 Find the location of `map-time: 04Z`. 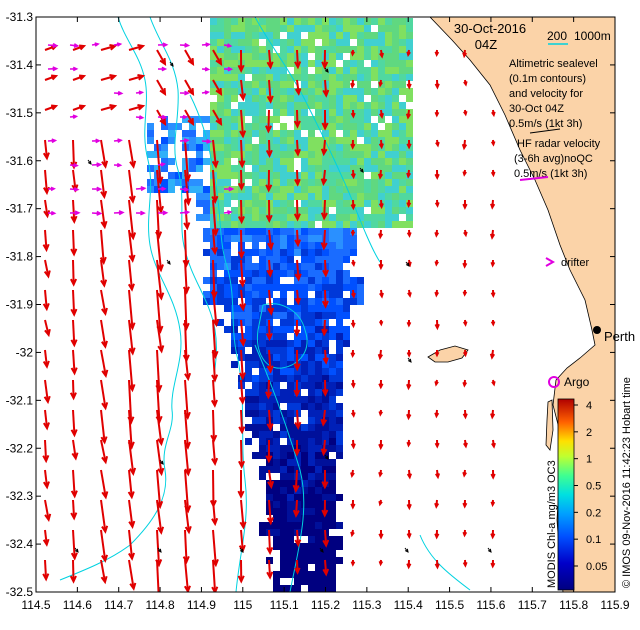

map-time: 04Z is located at coordinates (486, 44).